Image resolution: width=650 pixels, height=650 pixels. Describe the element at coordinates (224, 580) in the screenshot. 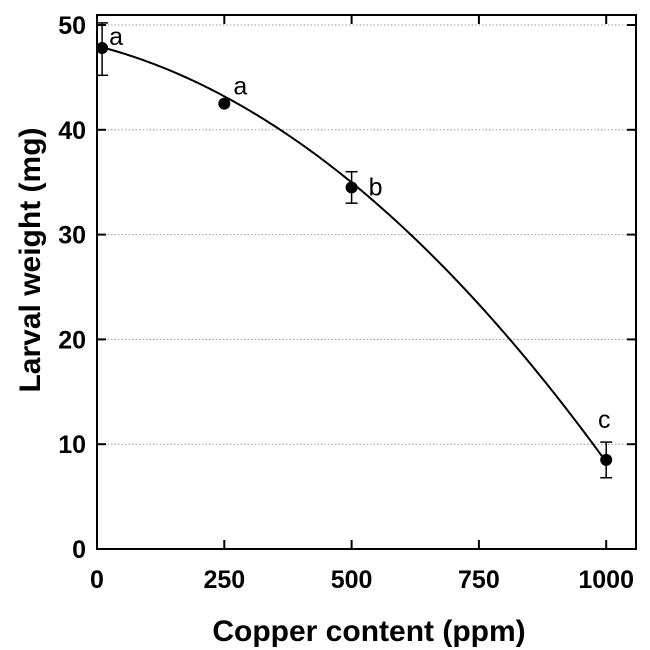

I see `x-tick-label-250: 250` at that location.